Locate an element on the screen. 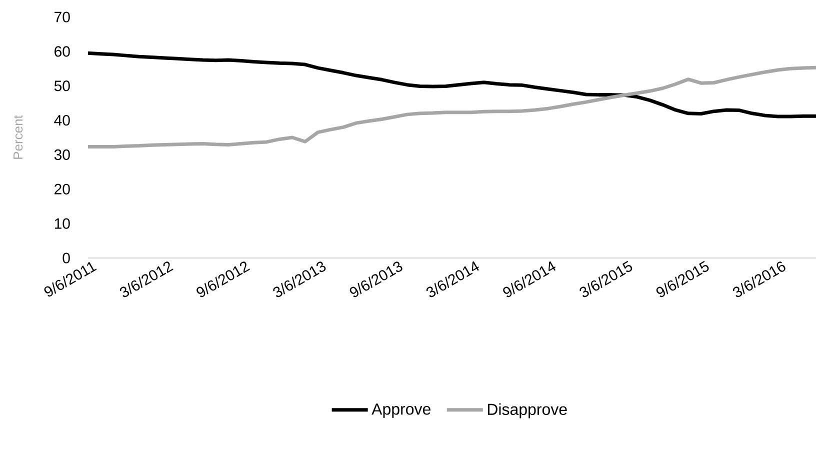  legend-label: Approve is located at coordinates (401, 411).